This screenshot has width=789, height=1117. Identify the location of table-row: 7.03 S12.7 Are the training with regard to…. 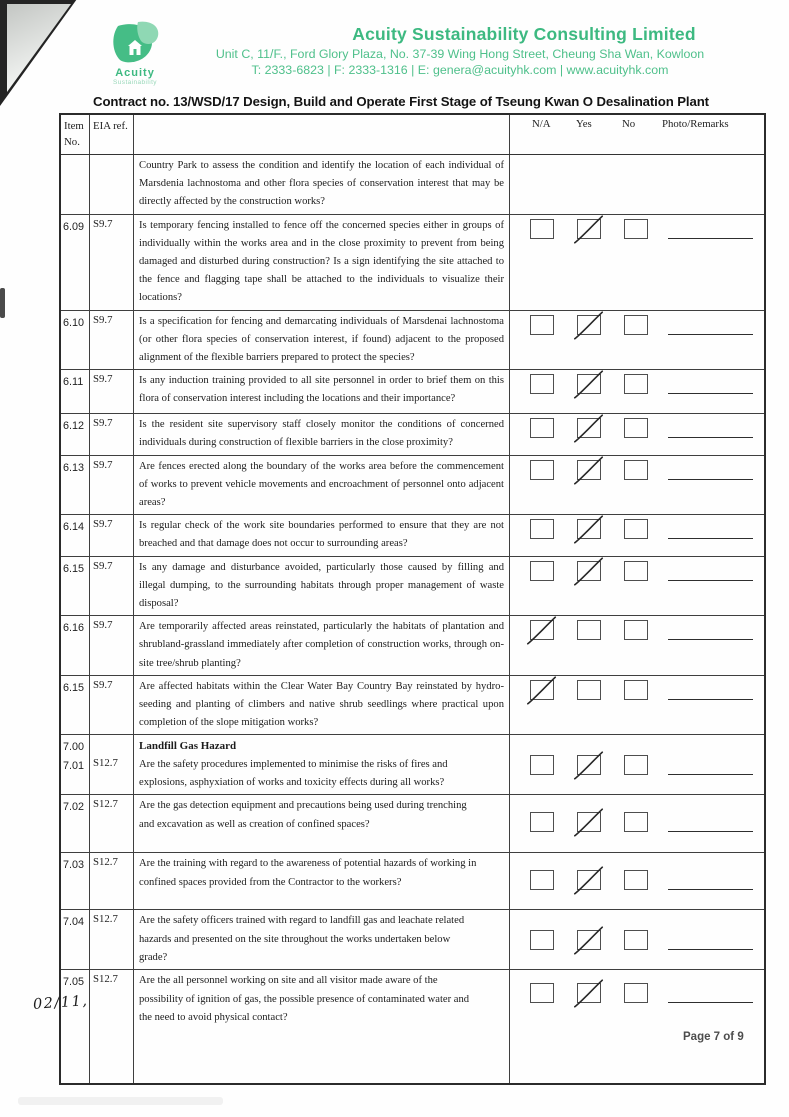
(412, 882).